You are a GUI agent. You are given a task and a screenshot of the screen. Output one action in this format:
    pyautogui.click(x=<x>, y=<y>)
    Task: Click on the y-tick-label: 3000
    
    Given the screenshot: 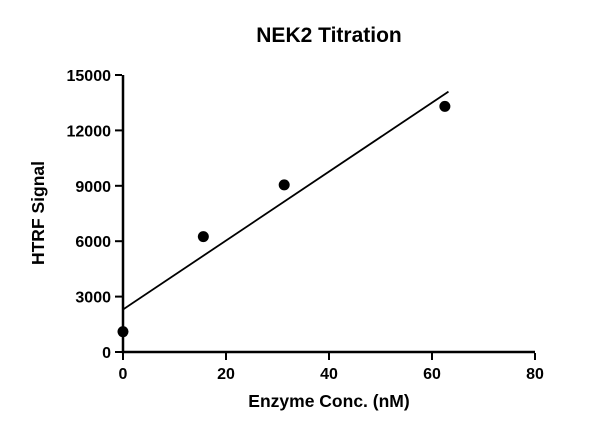 What is the action you would take?
    pyautogui.click(x=93, y=298)
    